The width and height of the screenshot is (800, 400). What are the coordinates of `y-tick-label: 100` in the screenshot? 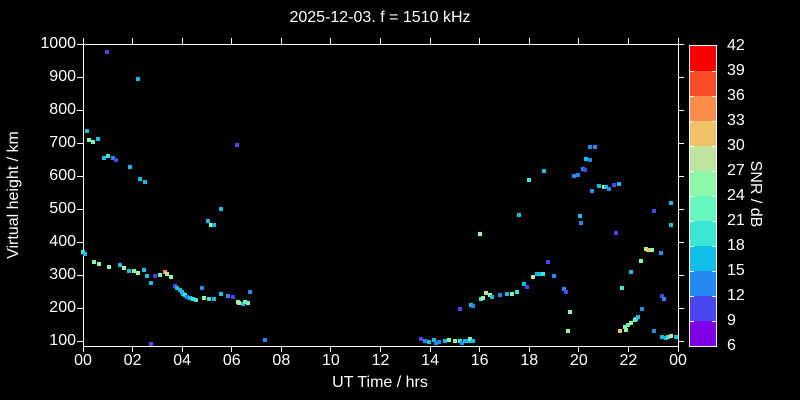 It's located at (62, 340).